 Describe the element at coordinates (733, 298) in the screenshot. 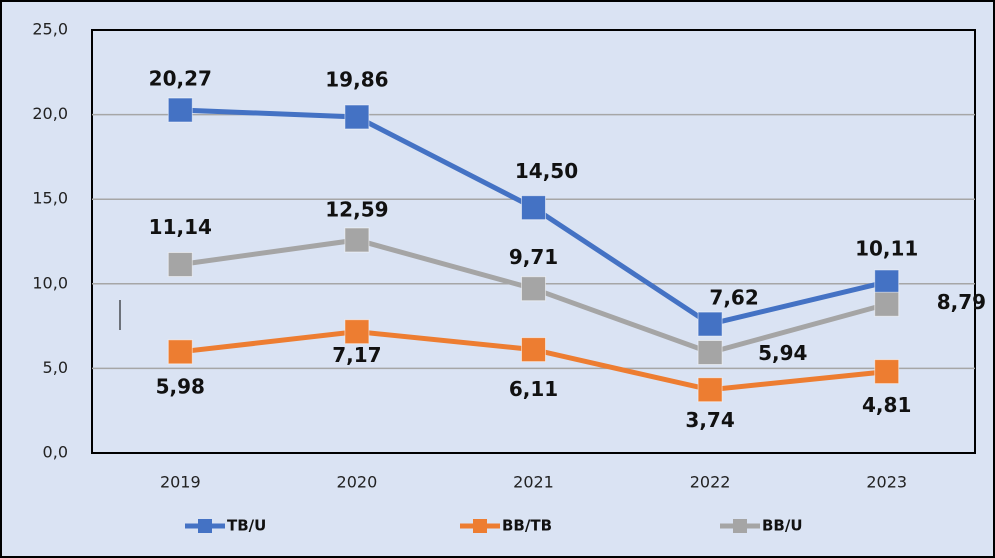

I see `data-label: 7,62` at that location.